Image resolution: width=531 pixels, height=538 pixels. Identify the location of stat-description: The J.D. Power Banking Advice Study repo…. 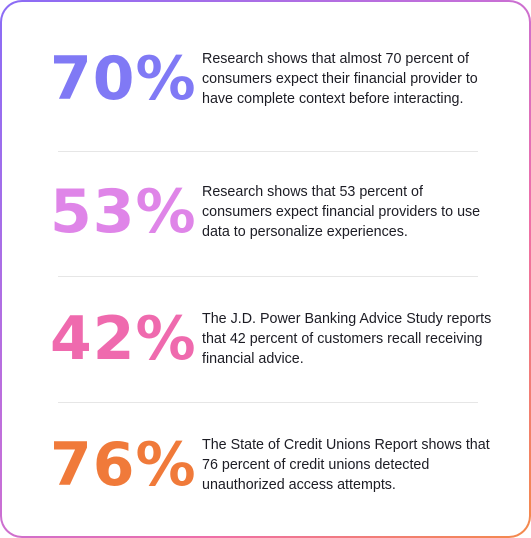
(347, 338).